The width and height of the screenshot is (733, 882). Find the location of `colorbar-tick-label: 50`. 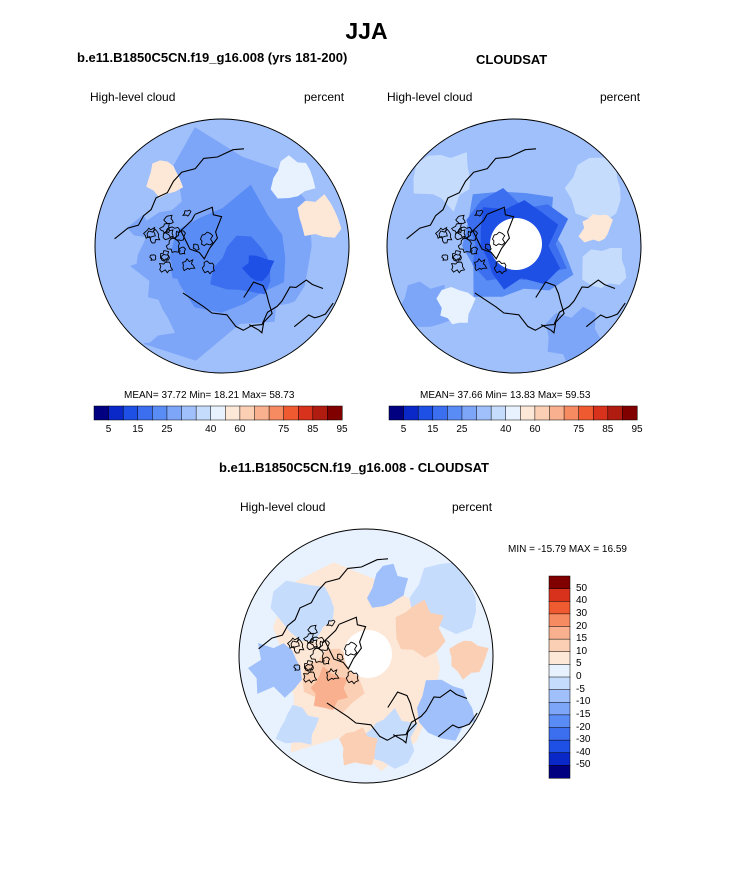

colorbar-tick-label: 50 is located at coordinates (582, 588).